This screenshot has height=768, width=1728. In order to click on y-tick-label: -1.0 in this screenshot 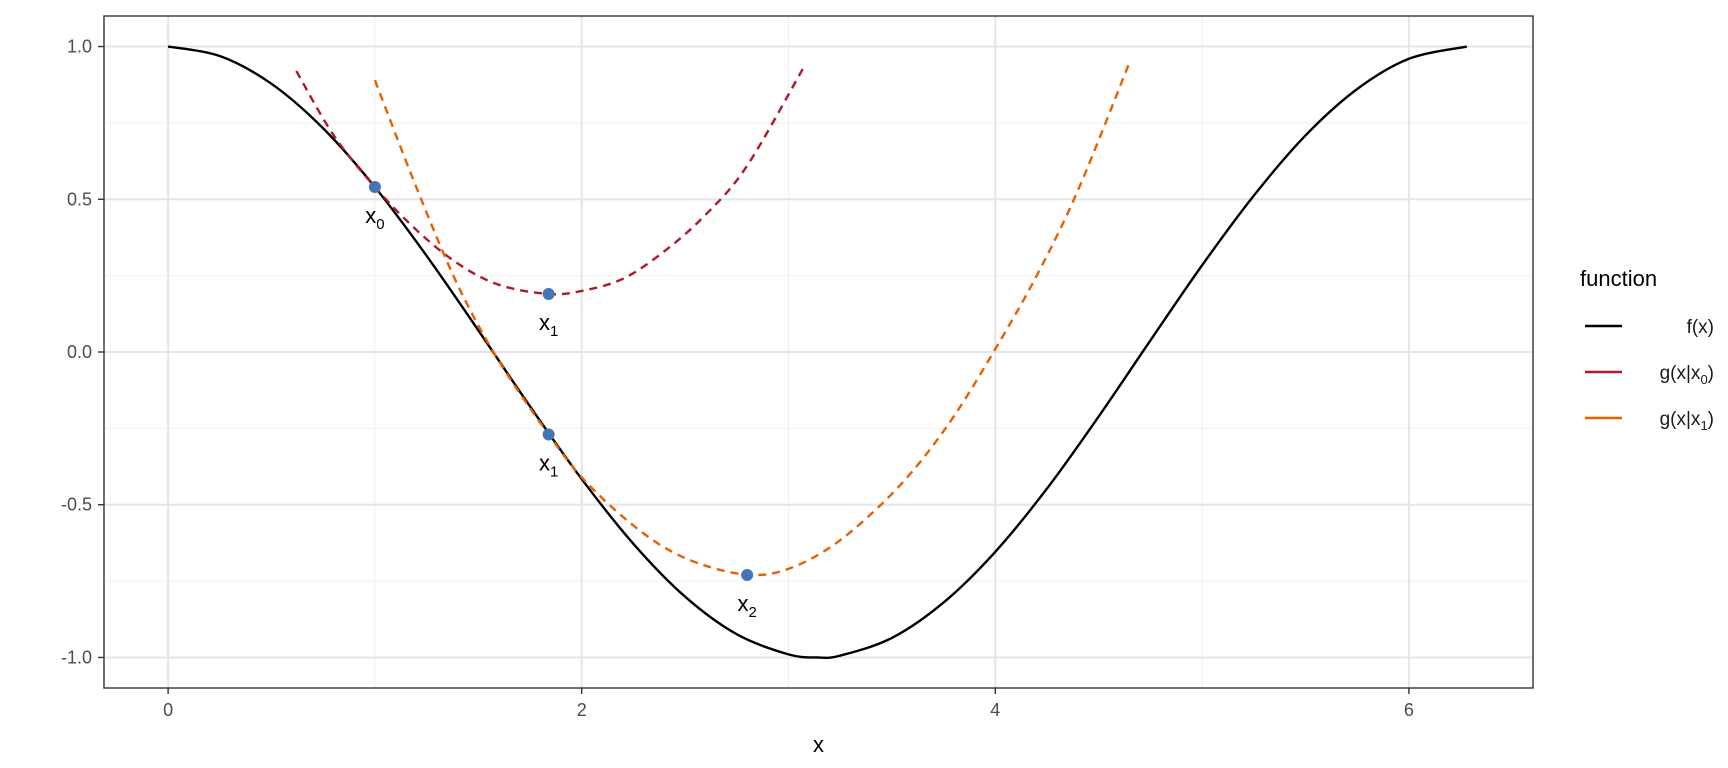, I will do `click(76, 657)`.